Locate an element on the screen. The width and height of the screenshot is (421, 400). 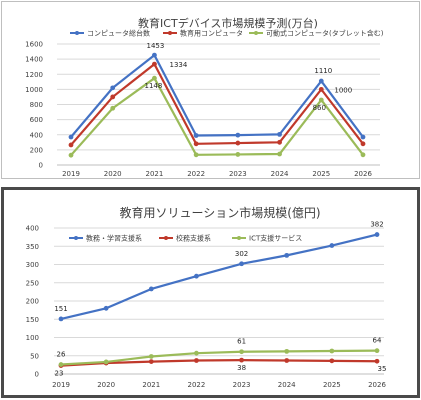
y-tick-label: 1400 is located at coordinates (34, 60).